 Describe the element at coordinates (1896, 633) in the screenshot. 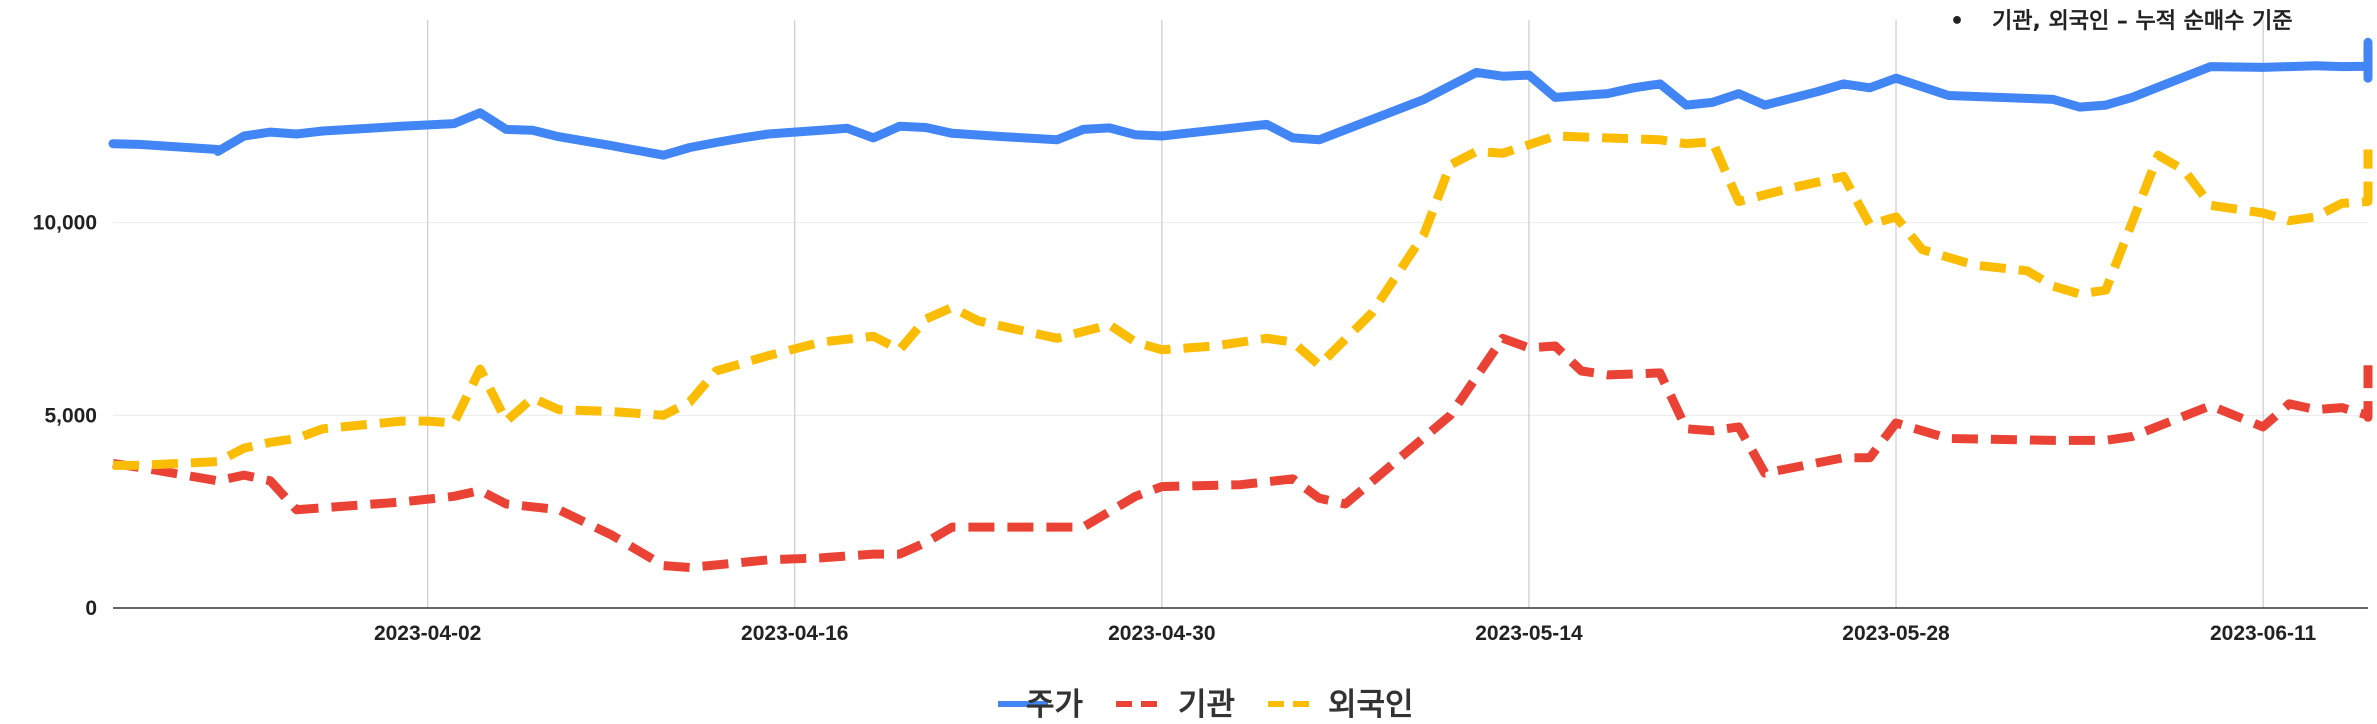

I see `x-tick-label: 2023-05-28` at that location.